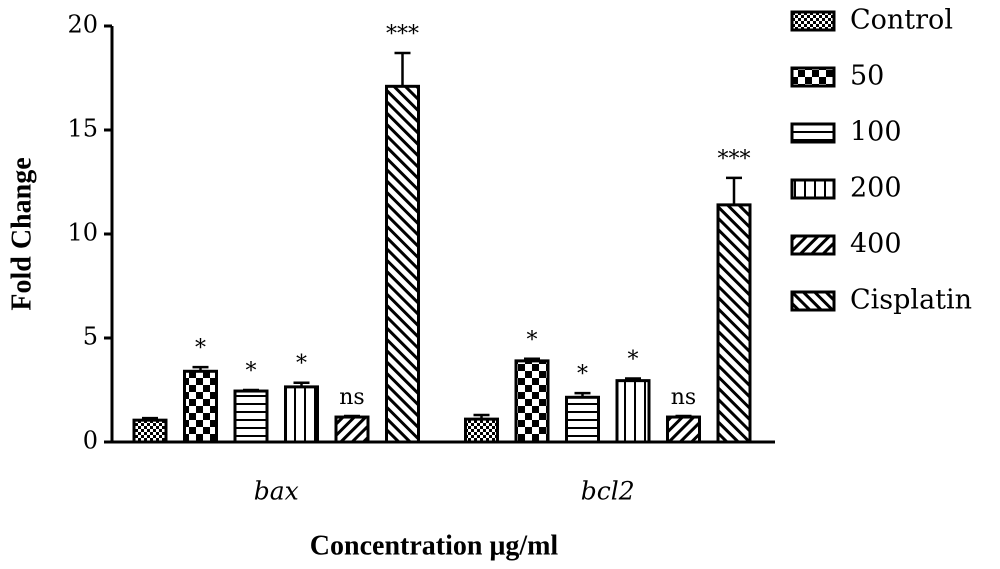 This screenshot has width=1000, height=569. What do you see at coordinates (876, 132) in the screenshot?
I see `legend-label: 100` at bounding box center [876, 132].